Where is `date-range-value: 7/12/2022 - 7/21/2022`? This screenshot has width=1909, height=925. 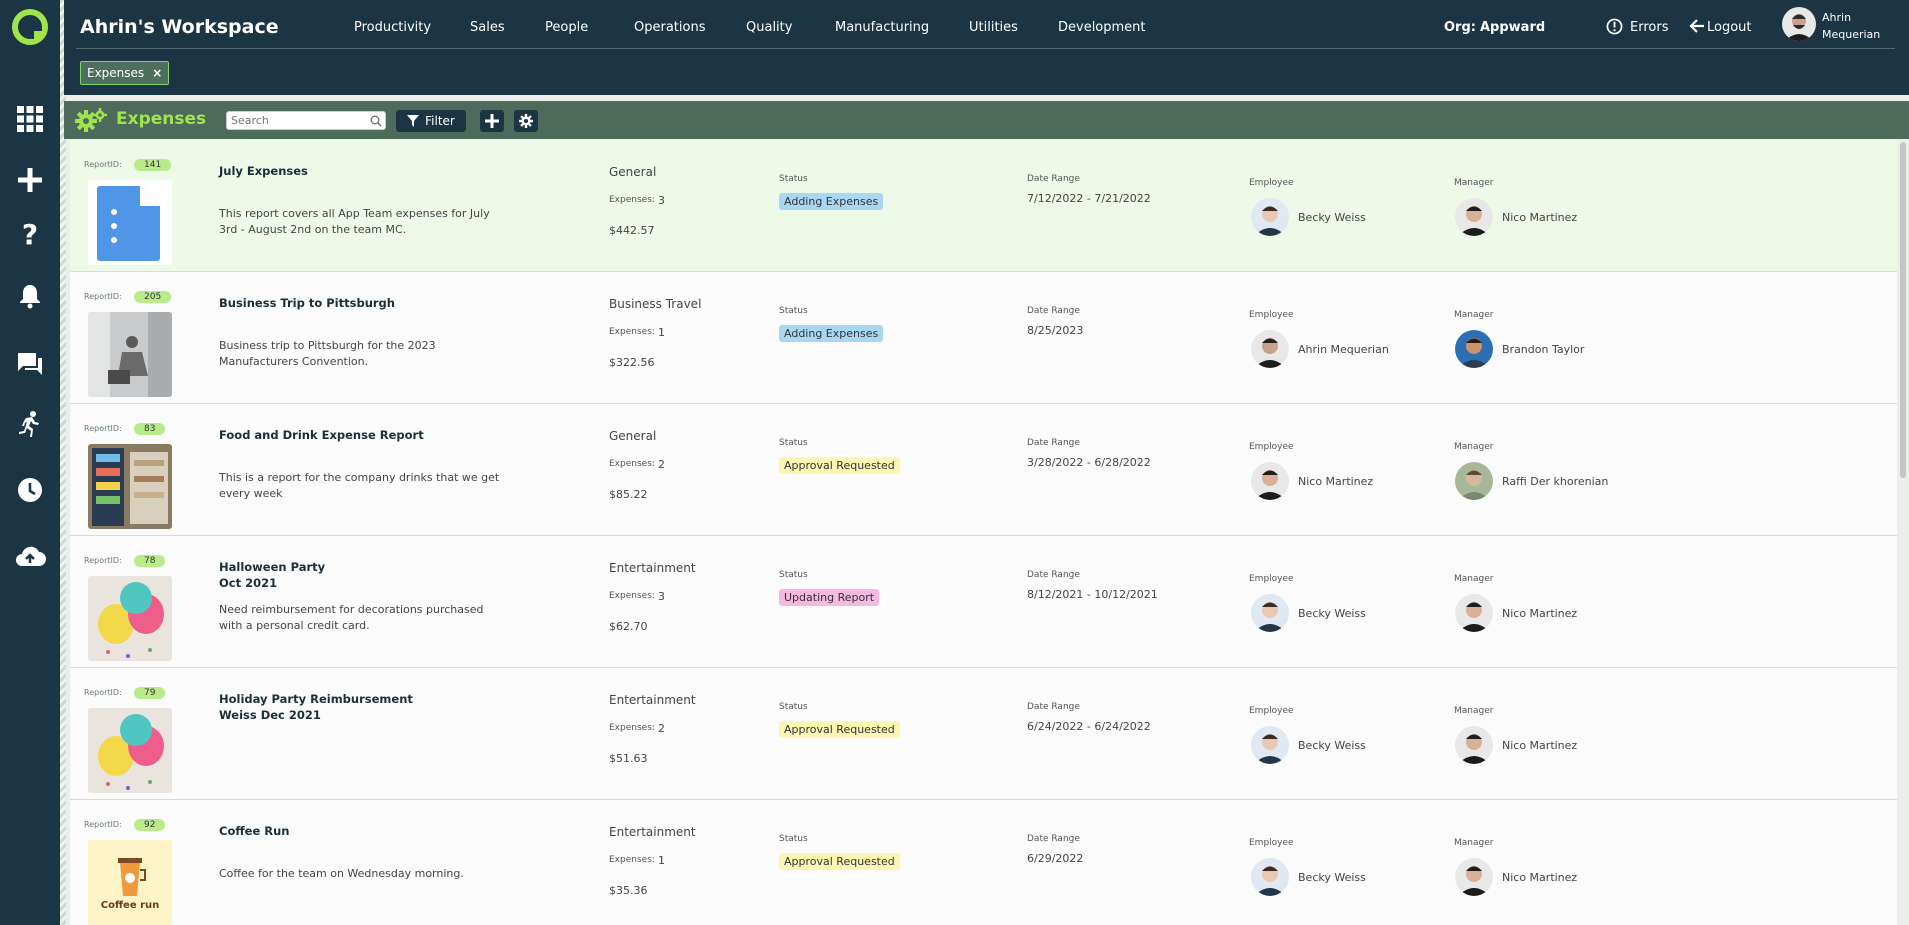 date-range-value: 7/12/2022 - 7/21/2022 is located at coordinates (1089, 198).